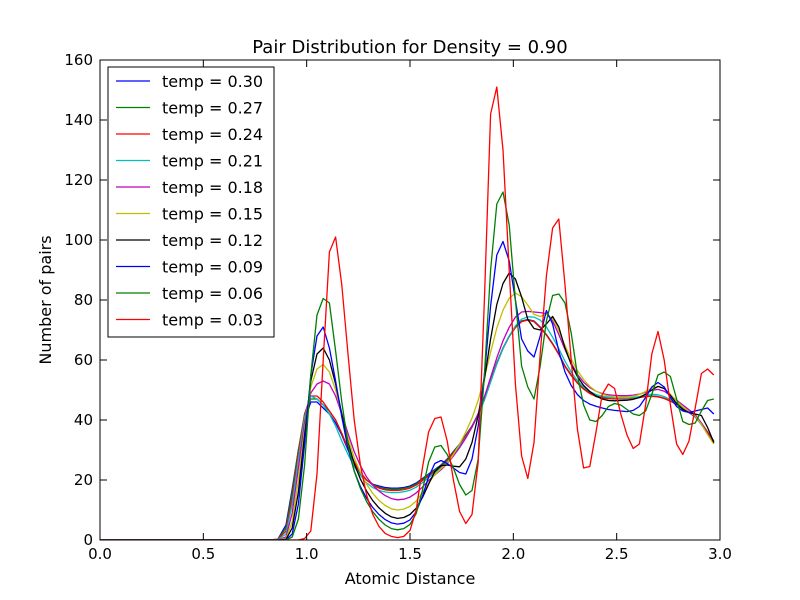 This screenshot has height=600, width=800. Describe the element at coordinates (212, 161) in the screenshot. I see `legend-label-4: temp = 0.21` at that location.